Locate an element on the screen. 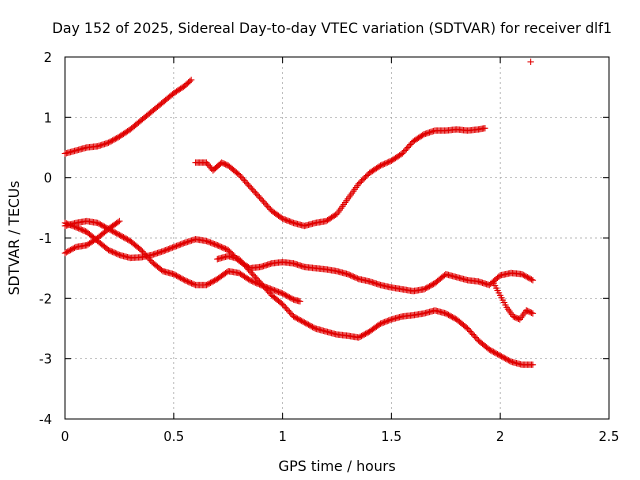  series-d is located at coordinates (299, 257).